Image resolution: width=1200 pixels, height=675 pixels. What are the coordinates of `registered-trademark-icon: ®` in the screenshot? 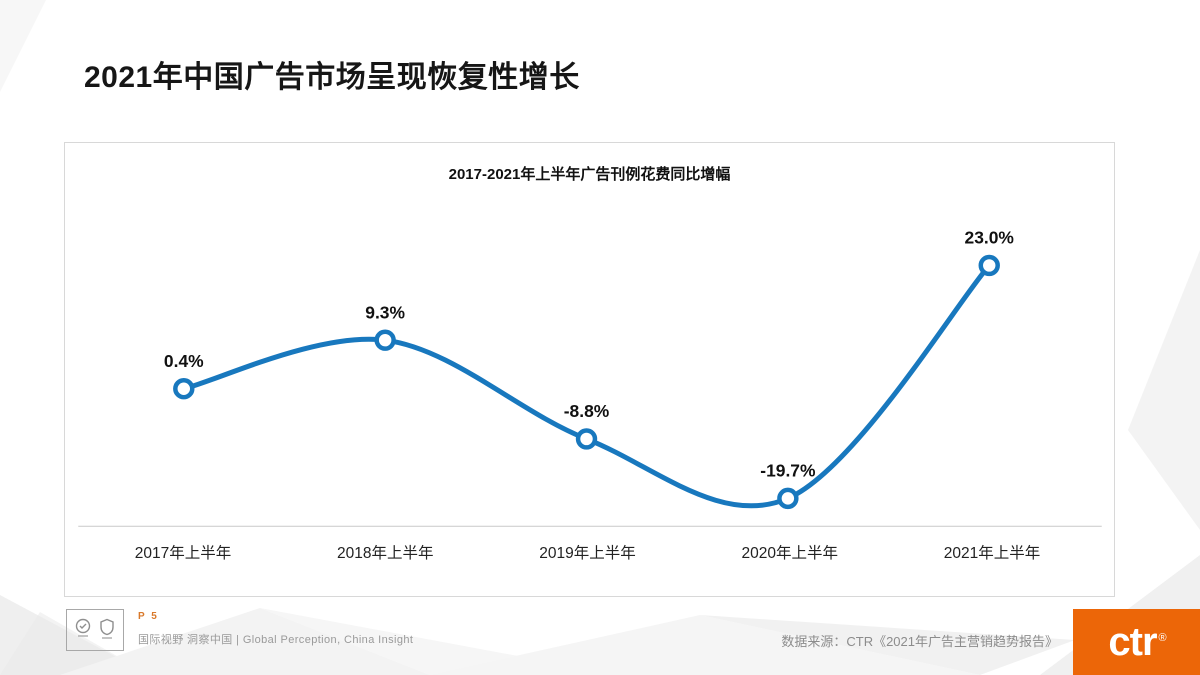 It's located at (1162, 638).